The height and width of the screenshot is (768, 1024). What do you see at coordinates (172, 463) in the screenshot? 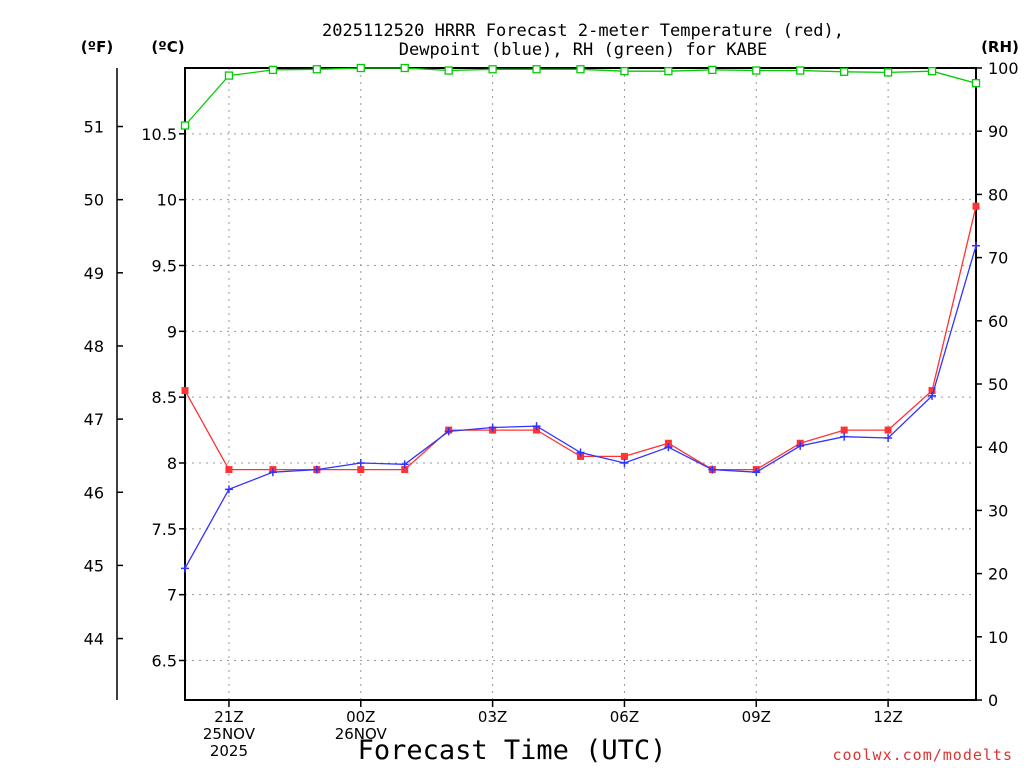
I see `celsius-tick-label: 8` at bounding box center [172, 463].